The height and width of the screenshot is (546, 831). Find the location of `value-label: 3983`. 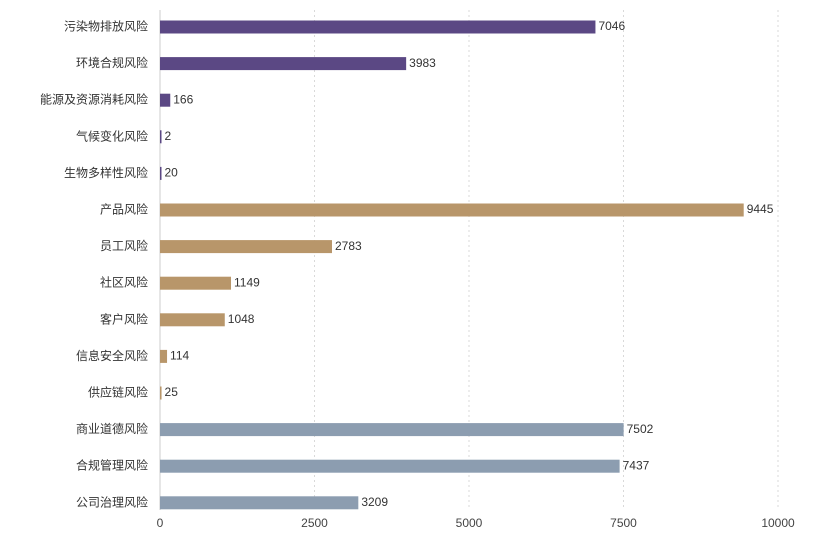

value-label: 3983 is located at coordinates (422, 63).